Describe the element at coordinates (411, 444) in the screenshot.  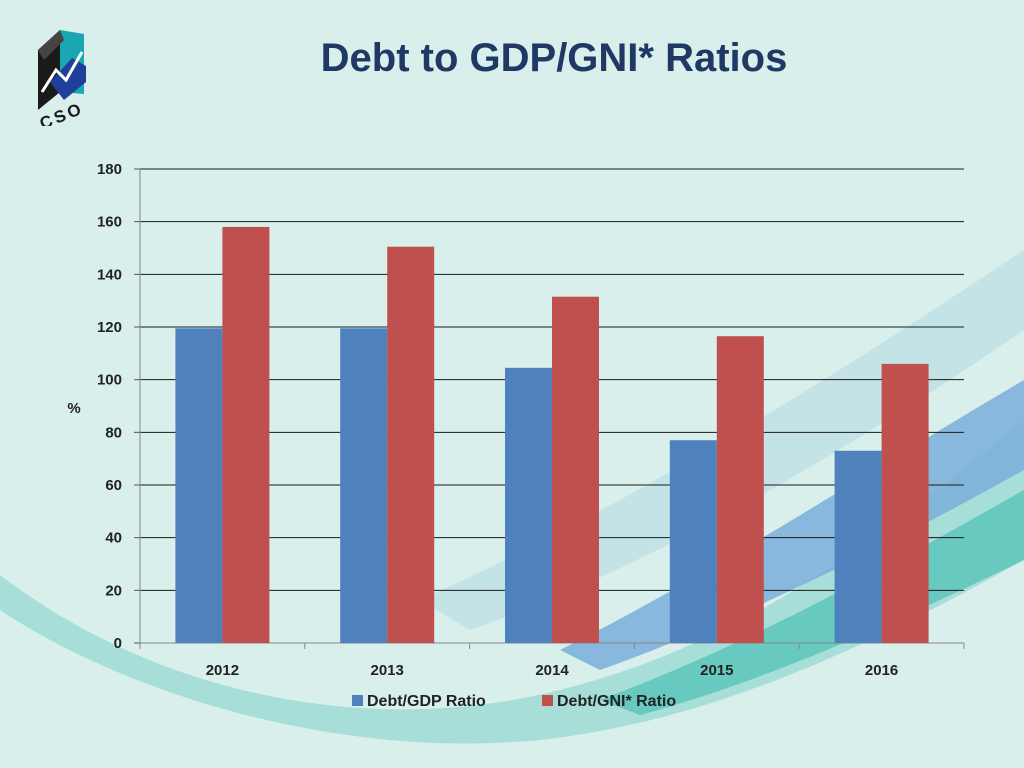
I see `bar-gni-2013` at that location.